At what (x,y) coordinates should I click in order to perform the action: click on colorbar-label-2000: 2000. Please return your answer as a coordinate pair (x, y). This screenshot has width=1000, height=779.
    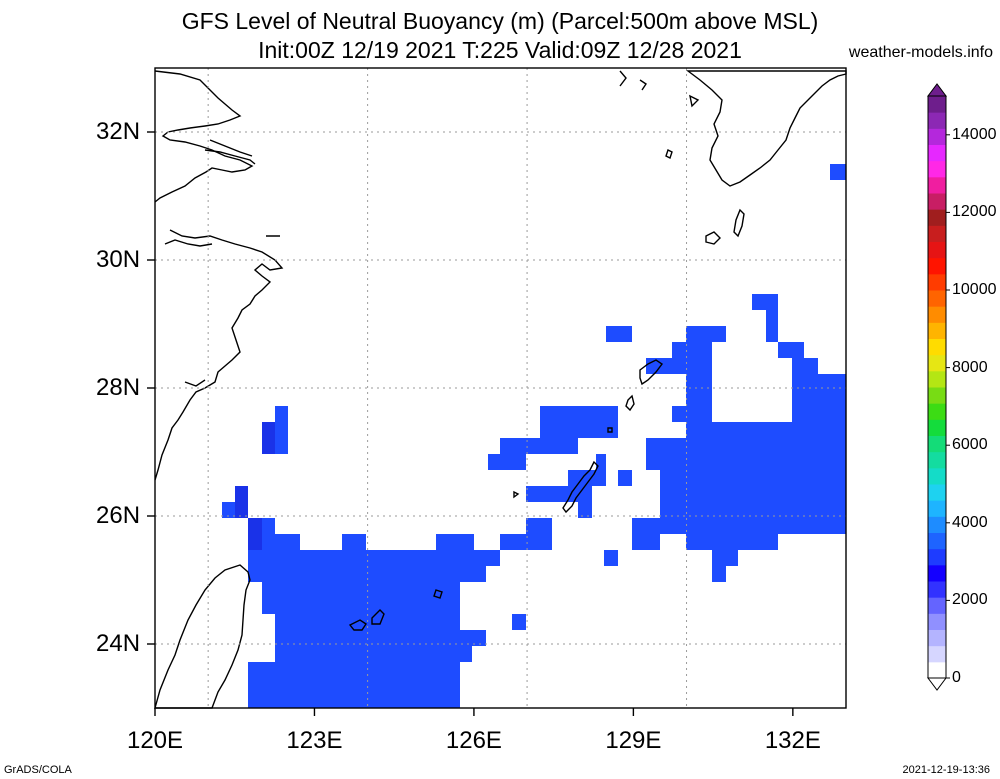
    Looking at the image, I should click on (970, 600).